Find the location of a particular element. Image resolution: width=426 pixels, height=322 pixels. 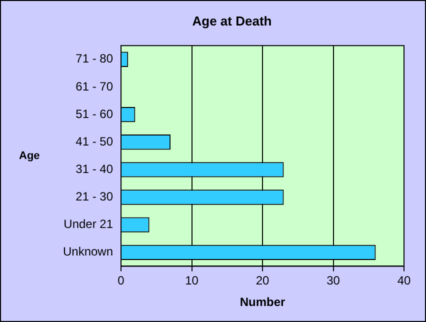

x-tick-label: 40 is located at coordinates (404, 281).